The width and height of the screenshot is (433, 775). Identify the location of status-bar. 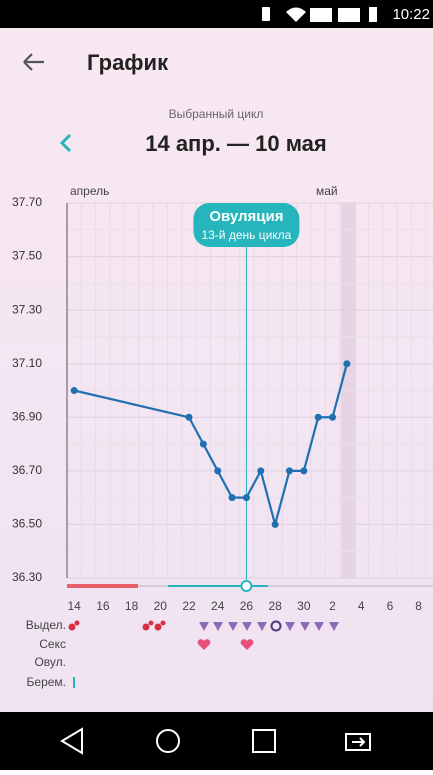
(216, 14).